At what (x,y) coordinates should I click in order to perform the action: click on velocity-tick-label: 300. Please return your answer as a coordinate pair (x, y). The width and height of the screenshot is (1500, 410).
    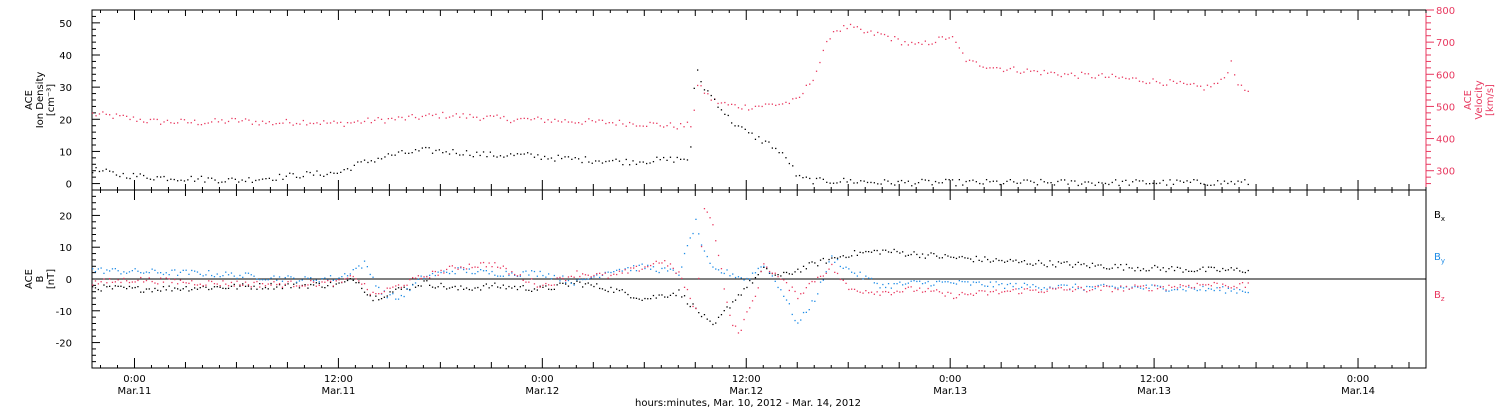
    Looking at the image, I should click on (1445, 172).